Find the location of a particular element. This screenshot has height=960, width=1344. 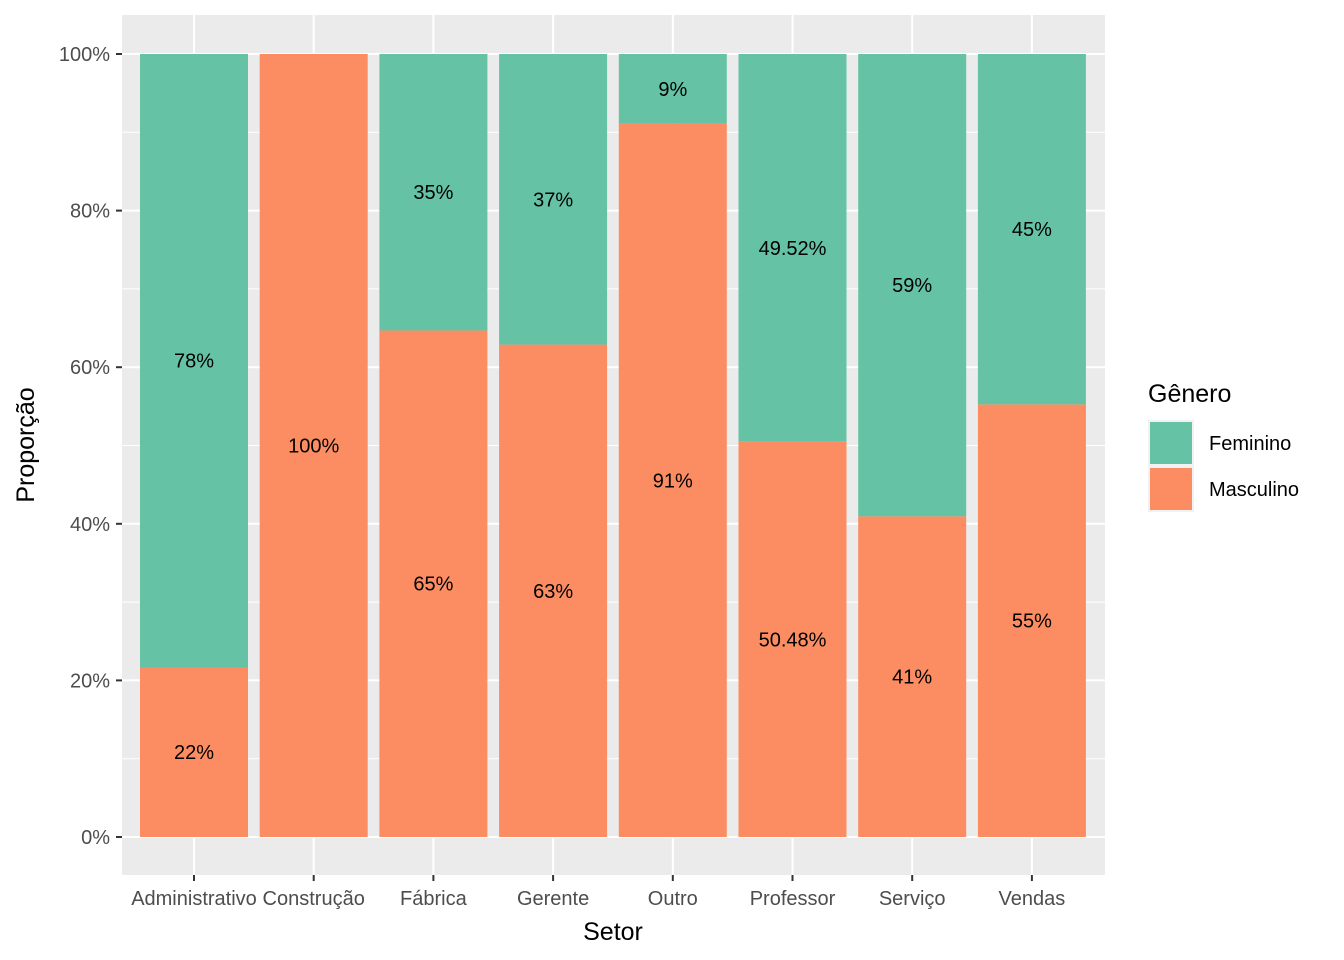

x-tick-label: Administrativo is located at coordinates (194, 899).